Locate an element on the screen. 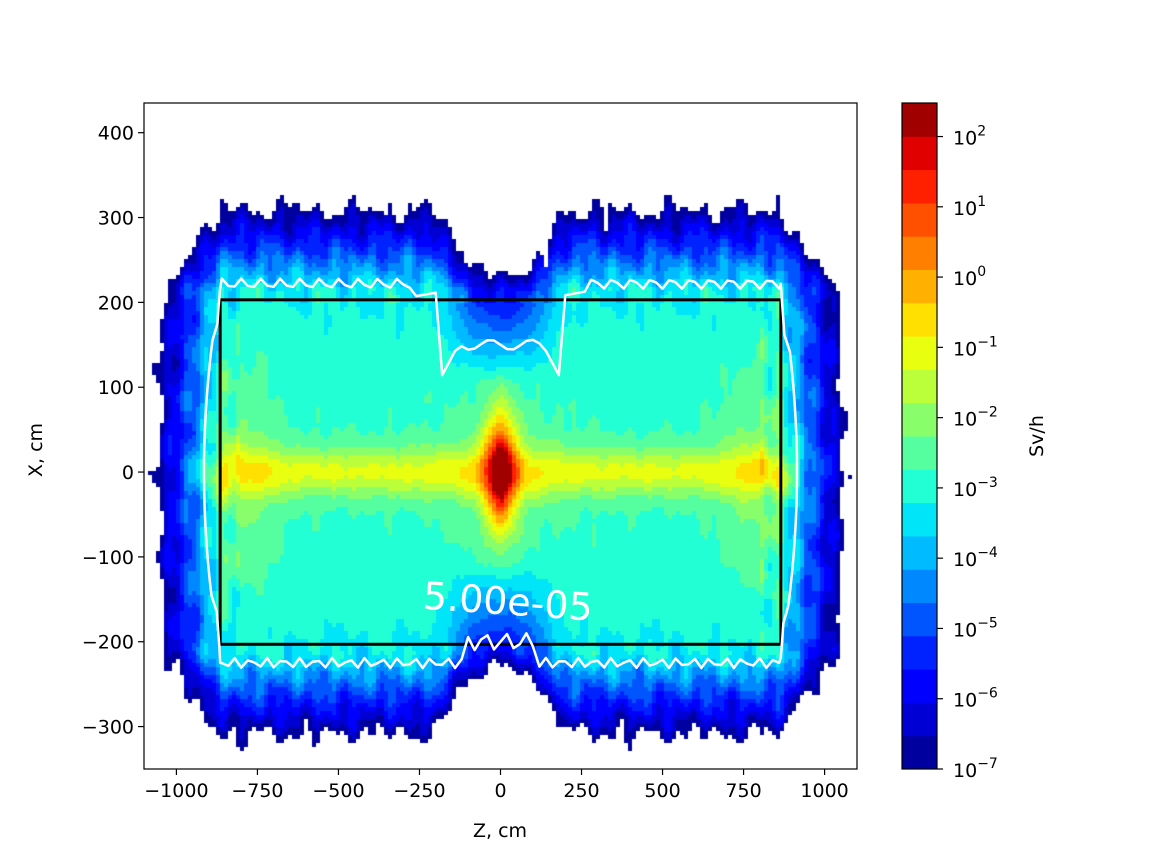 This screenshot has width=1152, height=864. colorbar-tick-label: 10⁻³ is located at coordinates (975, 488).